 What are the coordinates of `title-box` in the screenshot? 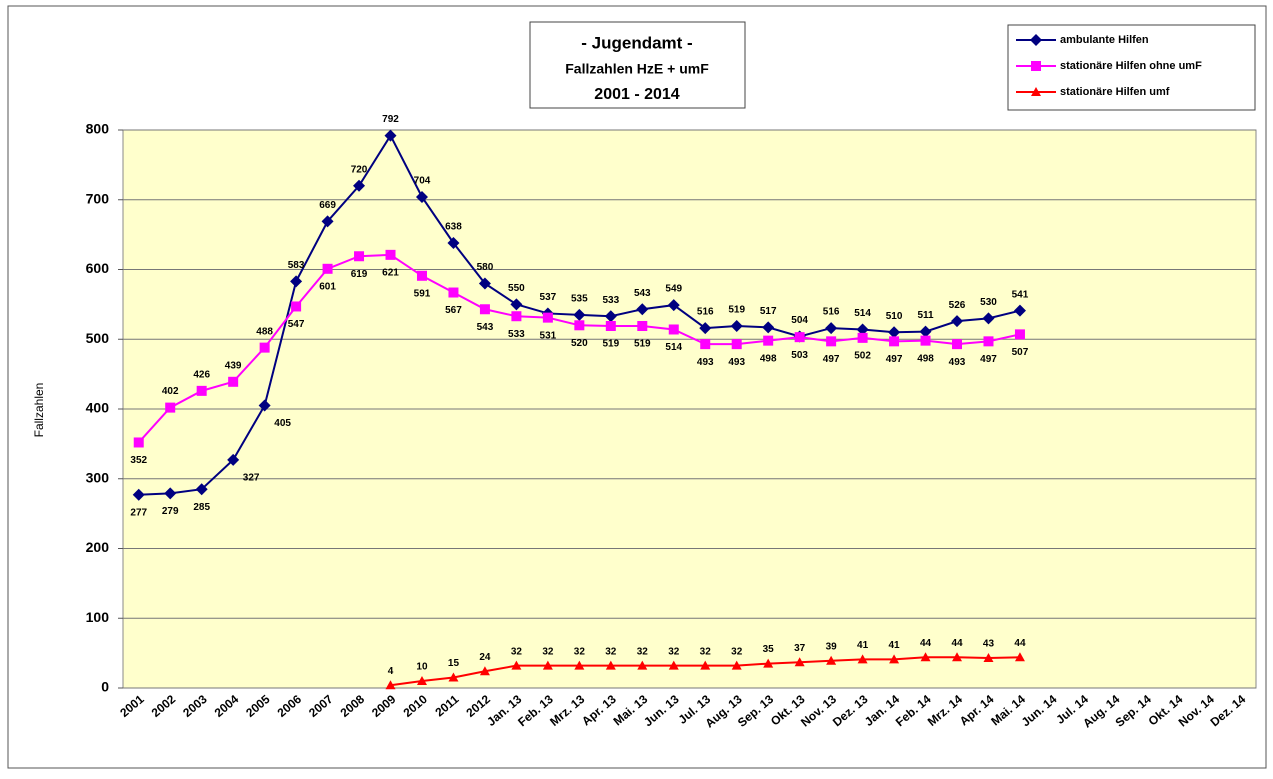 It's located at (637, 65).